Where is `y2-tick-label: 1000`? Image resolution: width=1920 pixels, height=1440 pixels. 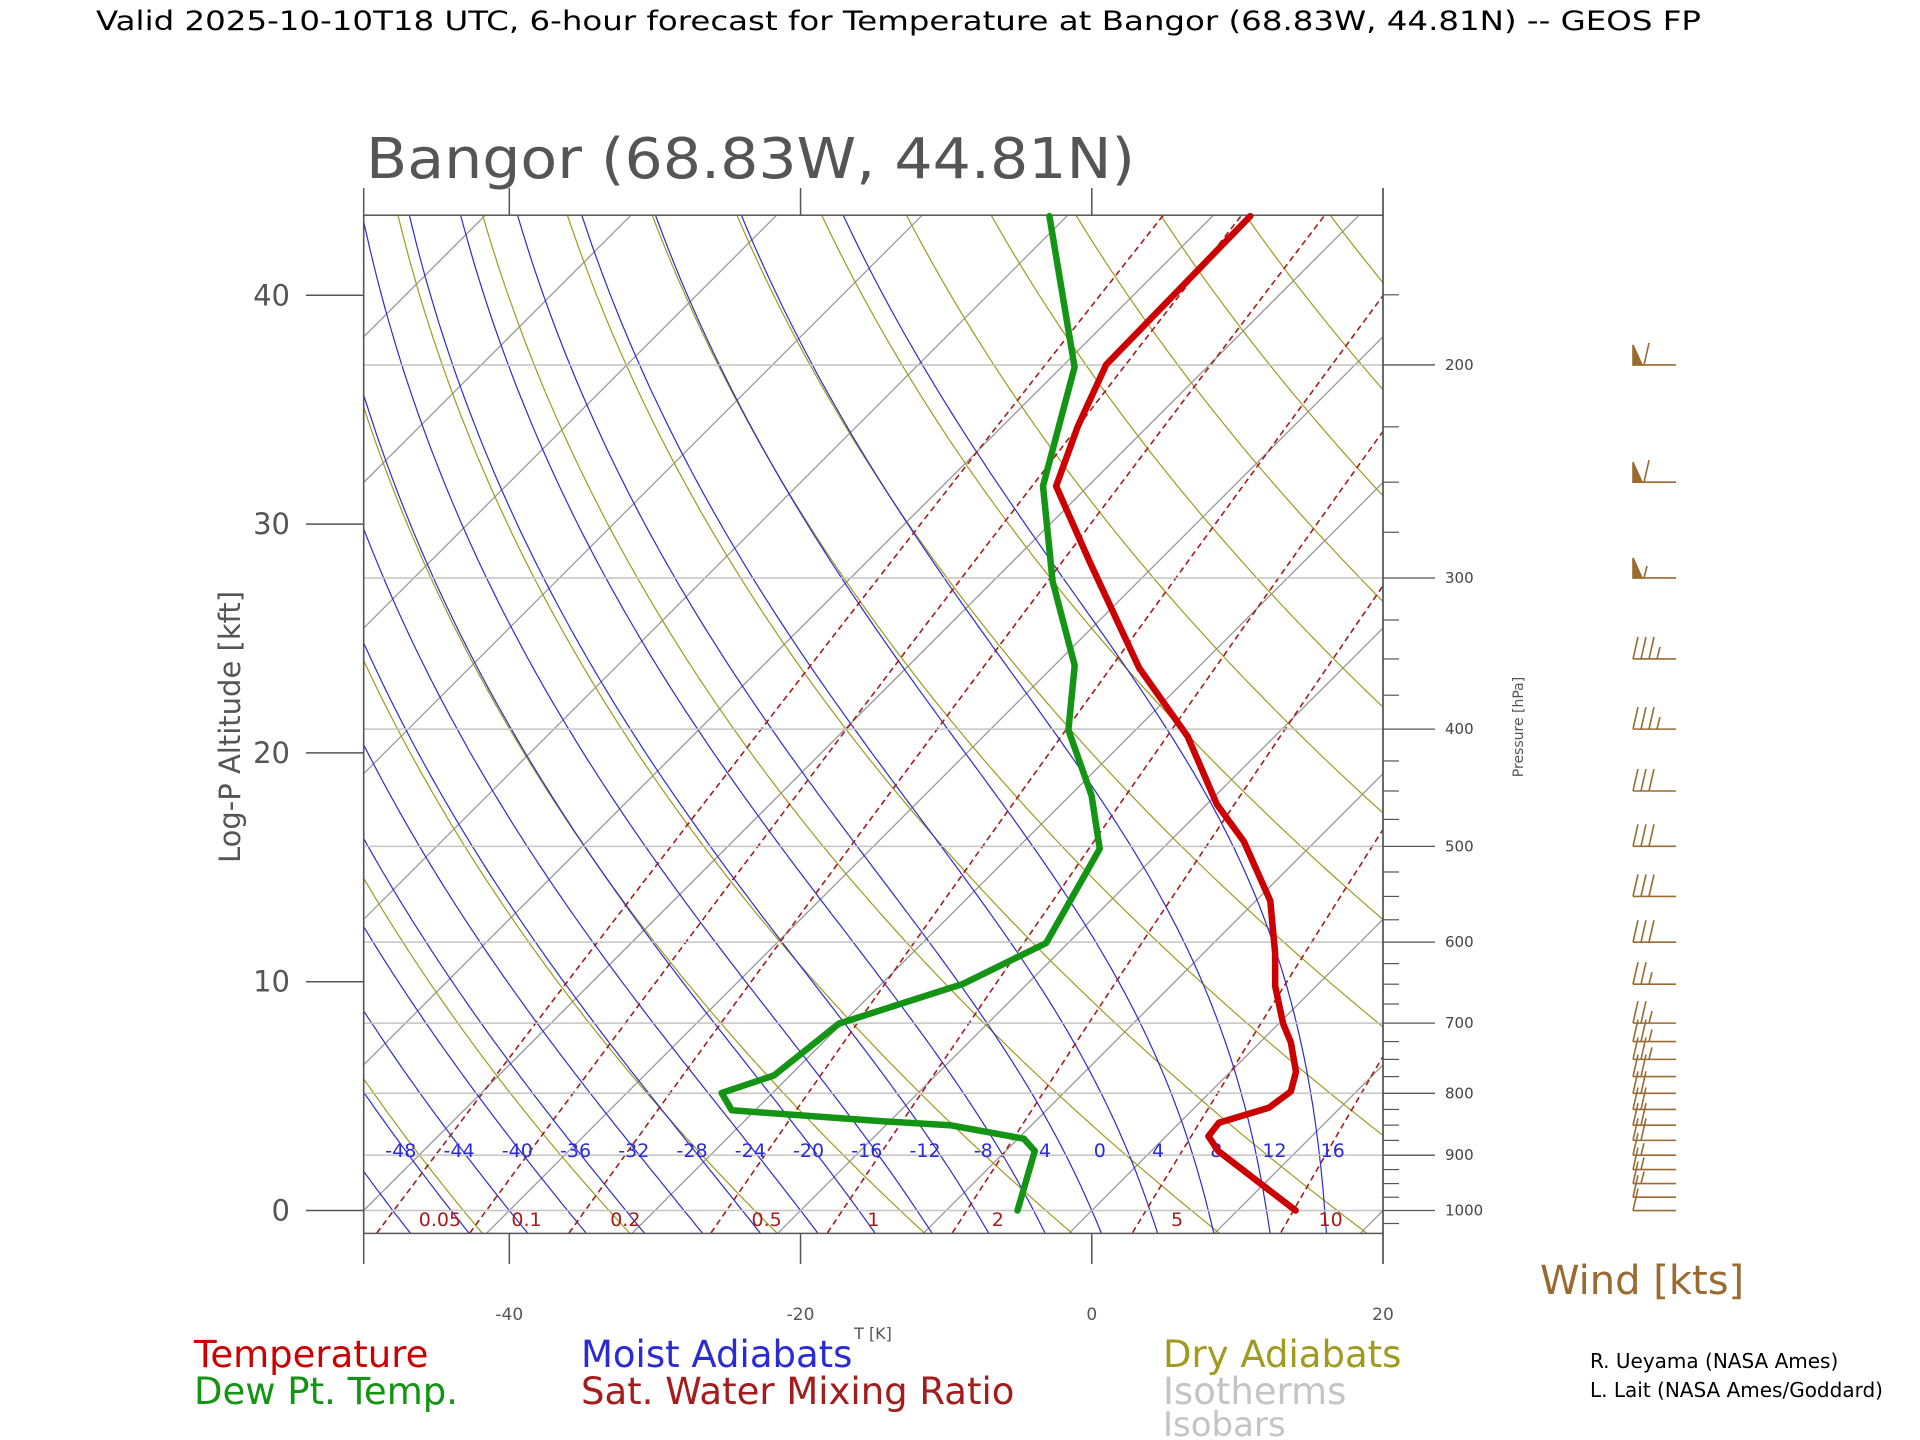
y2-tick-label: 1000 is located at coordinates (1464, 1211).